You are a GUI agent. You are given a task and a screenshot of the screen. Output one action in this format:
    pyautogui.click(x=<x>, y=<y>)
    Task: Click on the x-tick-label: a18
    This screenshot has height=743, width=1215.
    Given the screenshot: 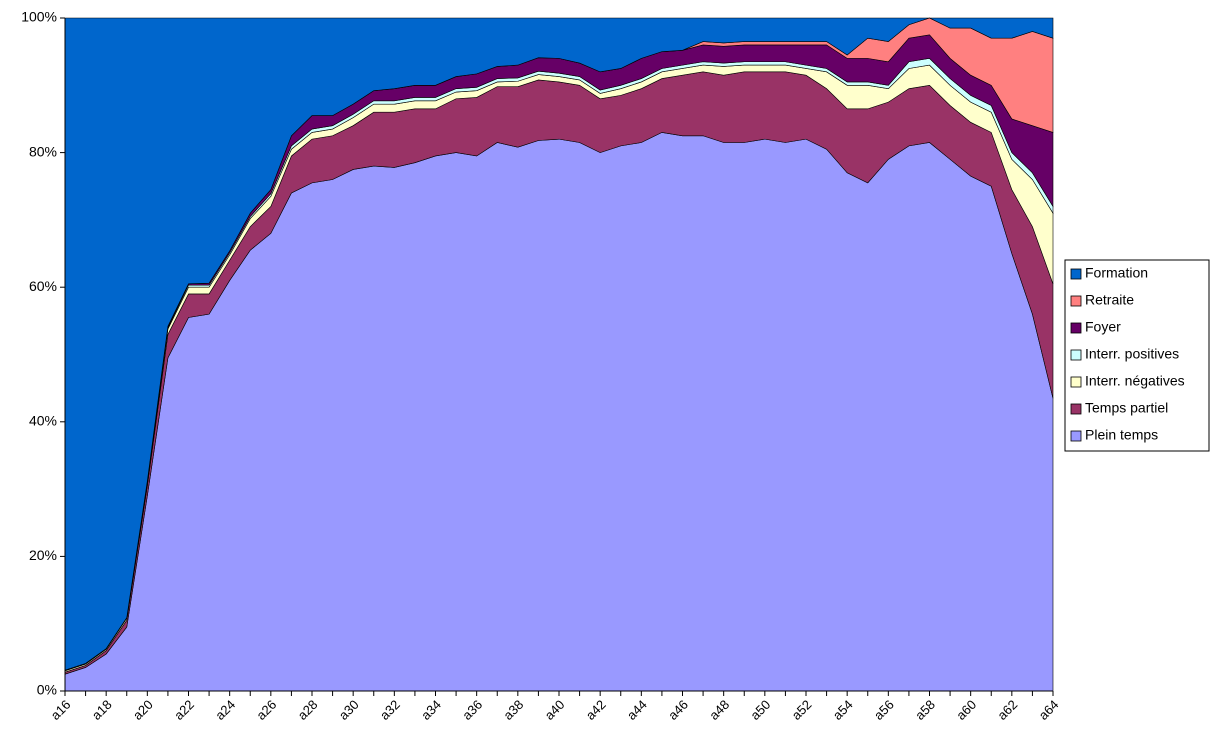 What is the action you would take?
    pyautogui.click(x=102, y=710)
    